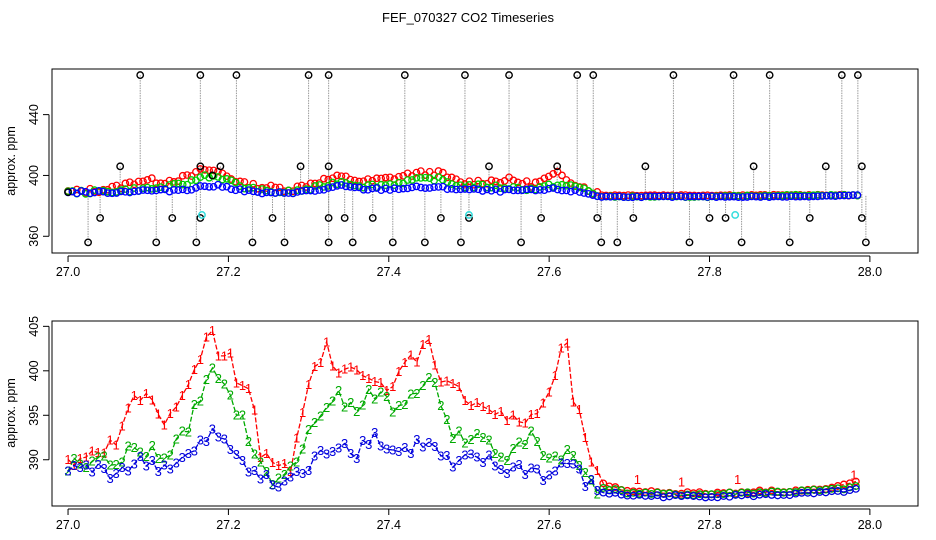 Image resolution: width=936 pixels, height=540 pixels. I want to click on top-y-tick-label: 440, so click(34, 114).